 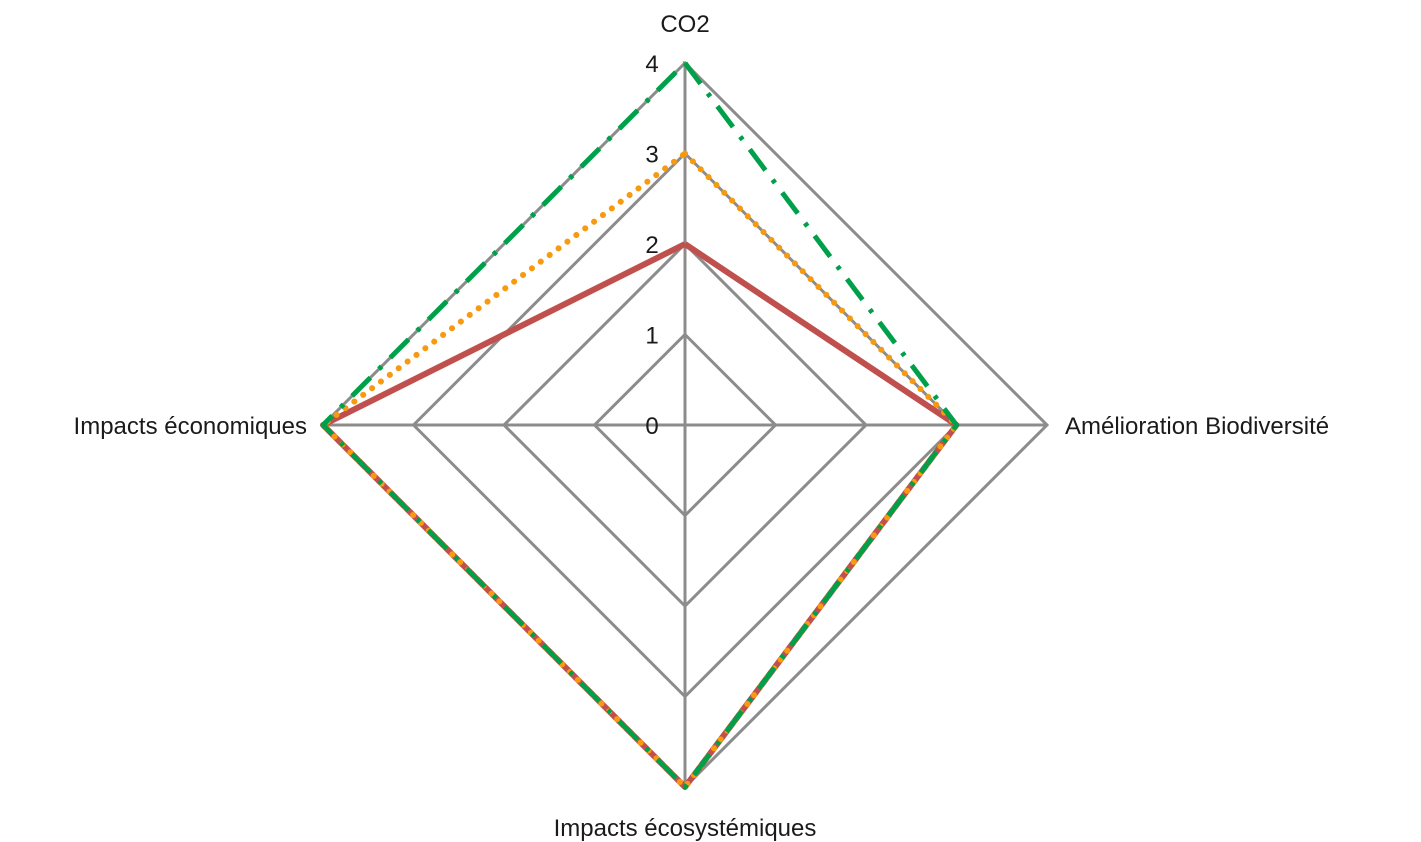 I want to click on tick-label-2: 2, so click(x=651, y=245).